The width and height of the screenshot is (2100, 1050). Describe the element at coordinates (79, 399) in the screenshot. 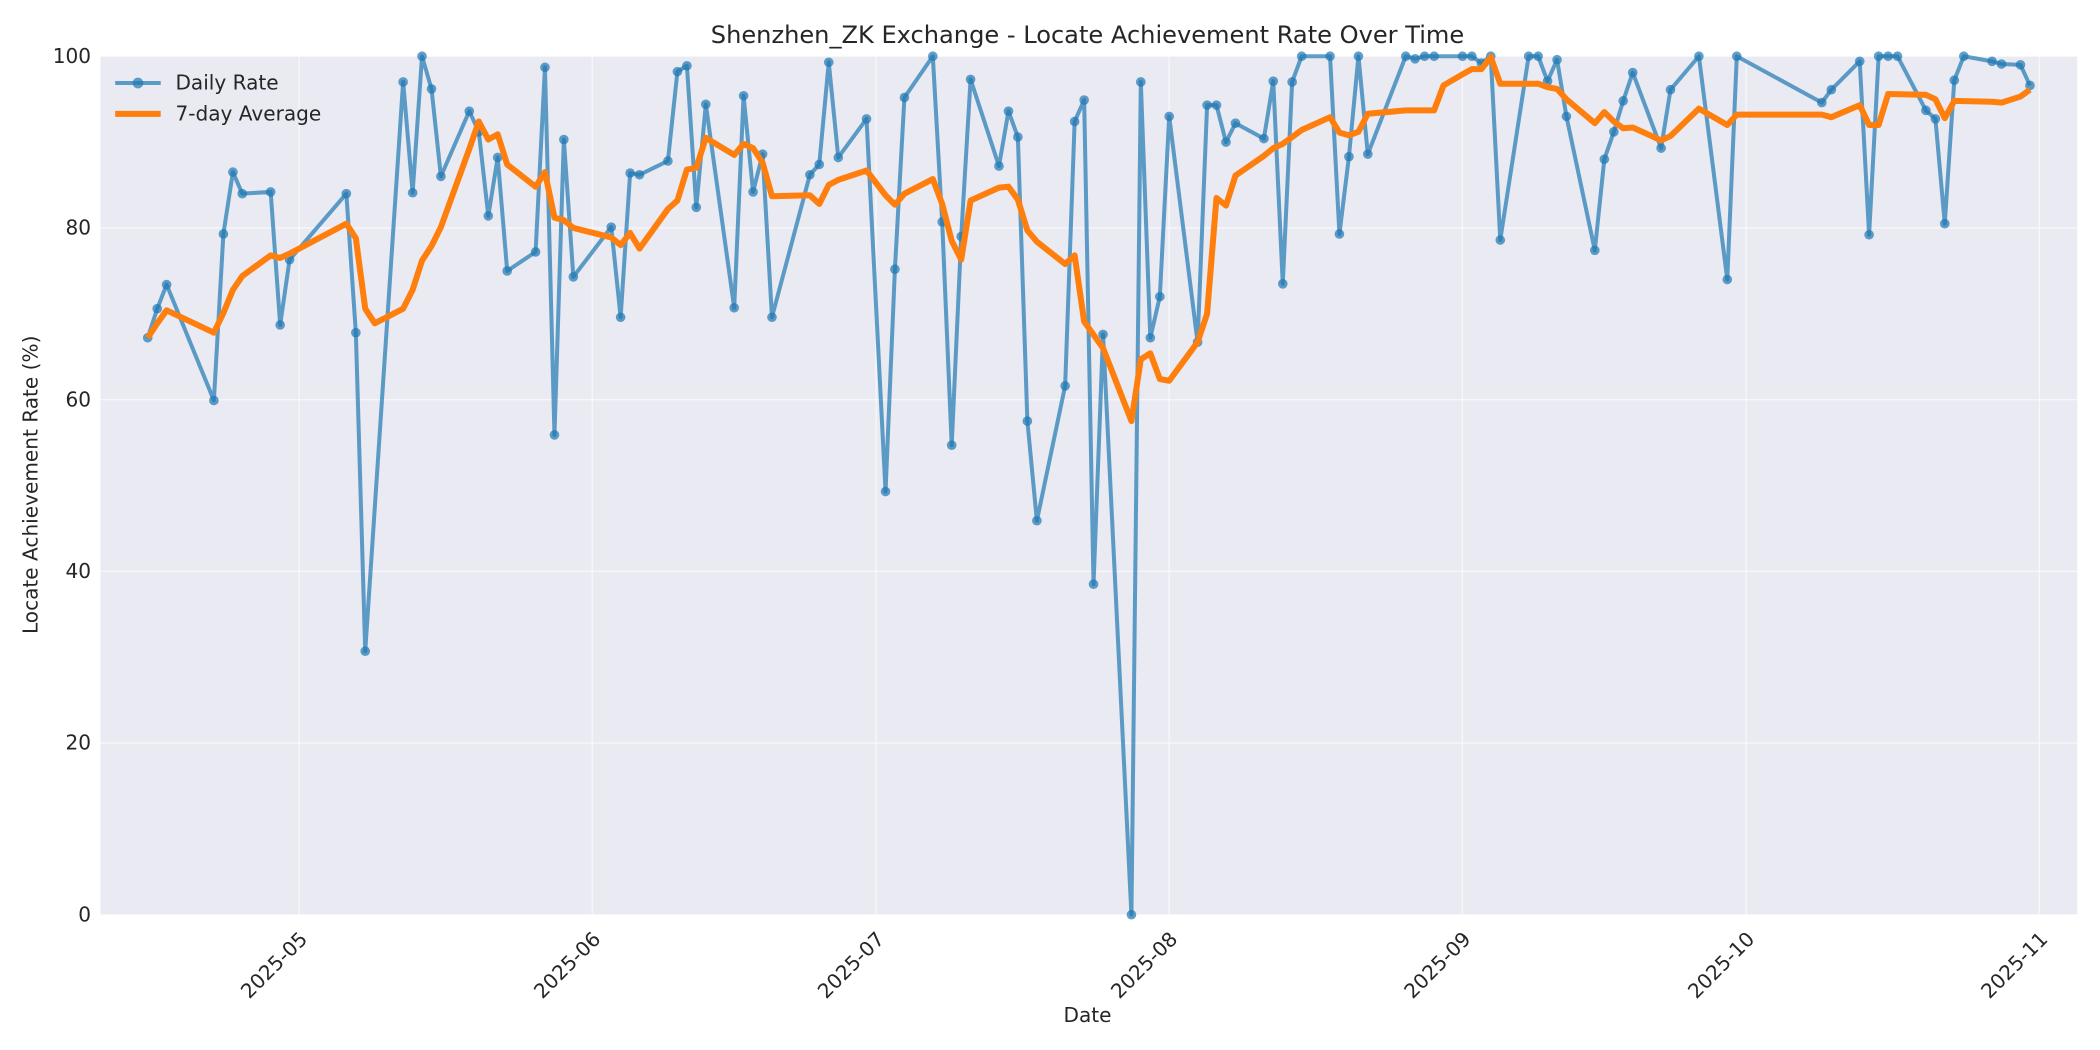

I see `y-tick-label: 60` at that location.